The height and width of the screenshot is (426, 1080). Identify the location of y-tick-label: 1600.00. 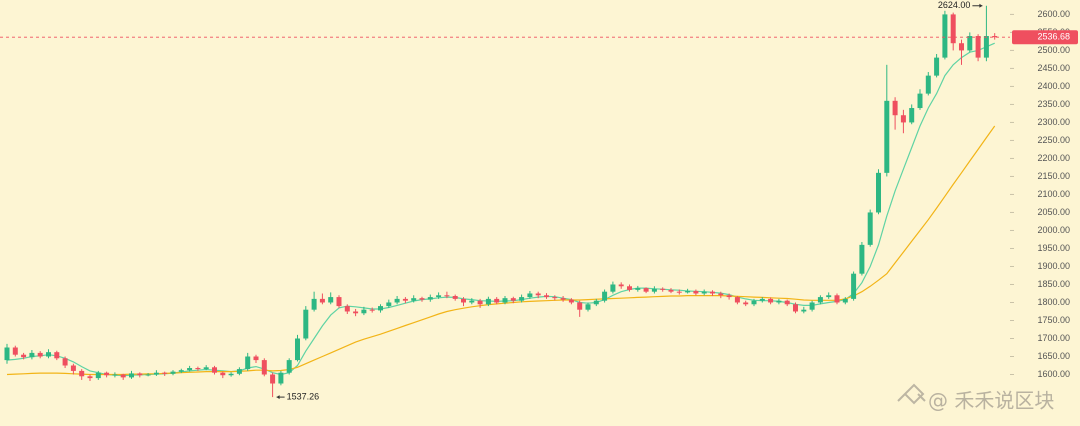
(1053, 374).